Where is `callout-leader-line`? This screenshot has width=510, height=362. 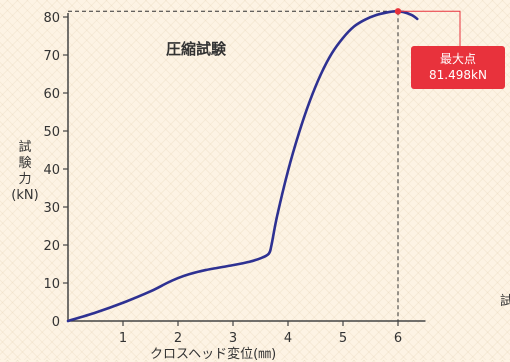
callout-leader-line is located at coordinates (429, 28).